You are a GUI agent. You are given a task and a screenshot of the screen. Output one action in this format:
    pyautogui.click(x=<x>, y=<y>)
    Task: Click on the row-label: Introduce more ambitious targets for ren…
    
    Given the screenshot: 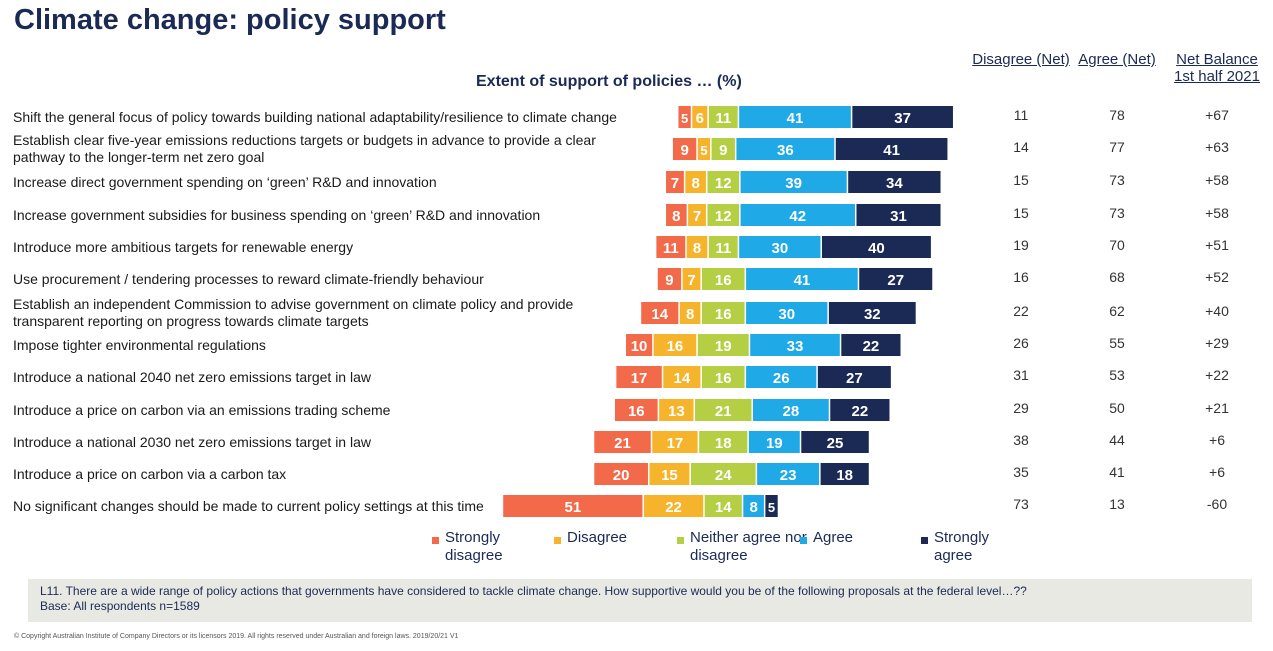 What is the action you would take?
    pyautogui.click(x=183, y=246)
    